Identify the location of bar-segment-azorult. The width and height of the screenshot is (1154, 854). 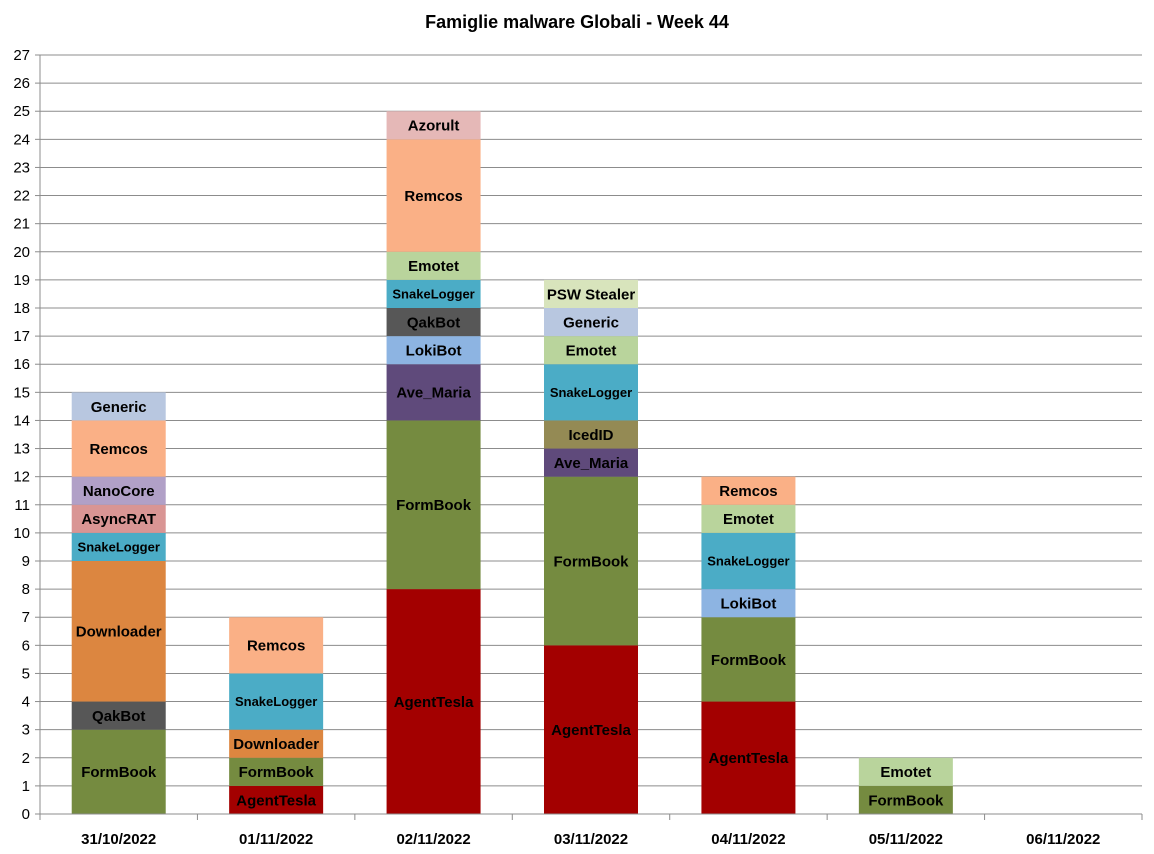
(433, 125).